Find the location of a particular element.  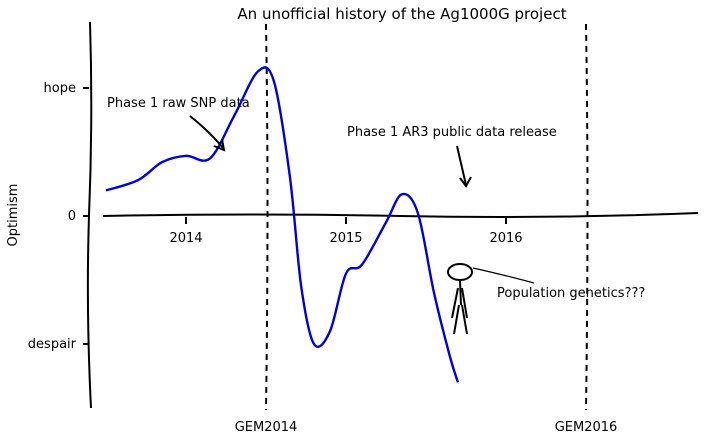

annotation-phase1-raw: Phase 1 raw SNP data is located at coordinates (178, 124).